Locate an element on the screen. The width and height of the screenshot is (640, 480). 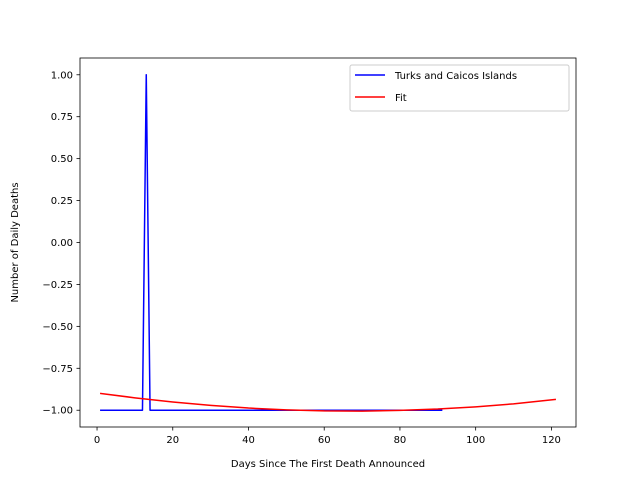
y-tick-label: −0.25 is located at coordinates (57, 285).